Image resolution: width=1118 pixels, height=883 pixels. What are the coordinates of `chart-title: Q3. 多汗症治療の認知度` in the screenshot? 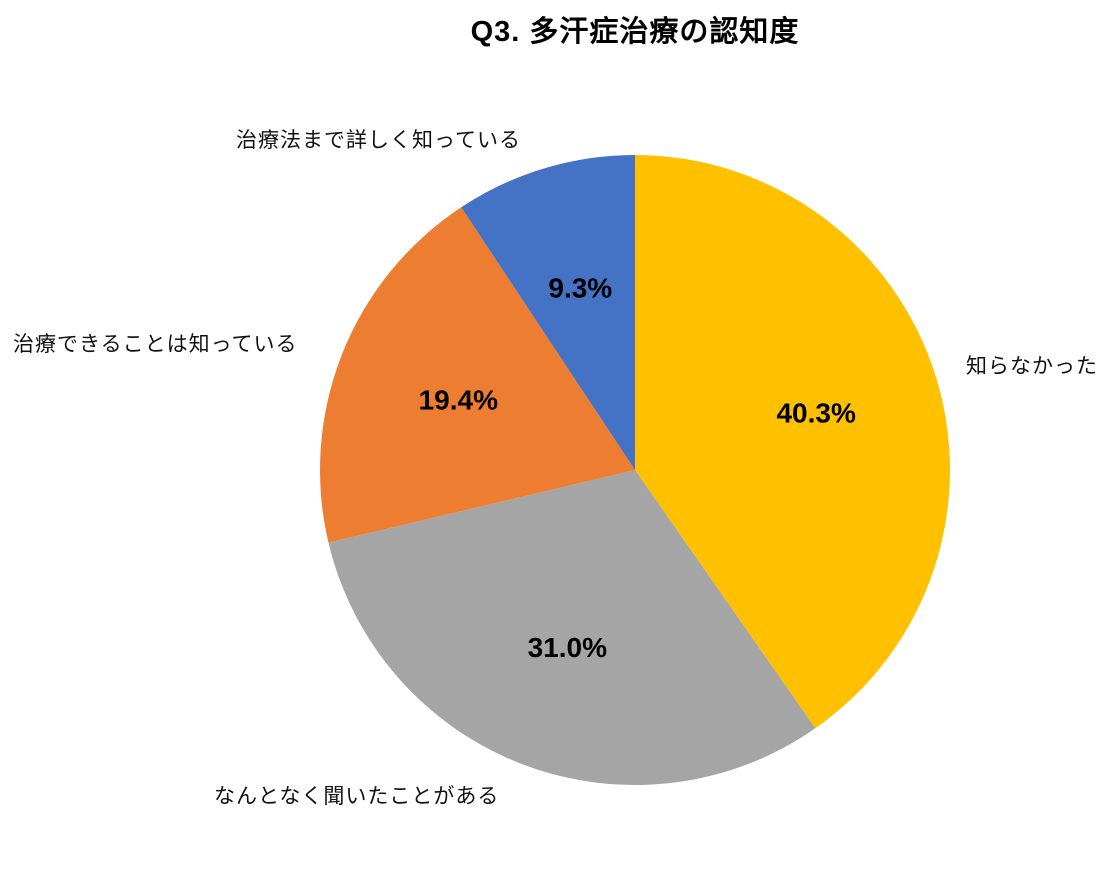 It's located at (635, 32).